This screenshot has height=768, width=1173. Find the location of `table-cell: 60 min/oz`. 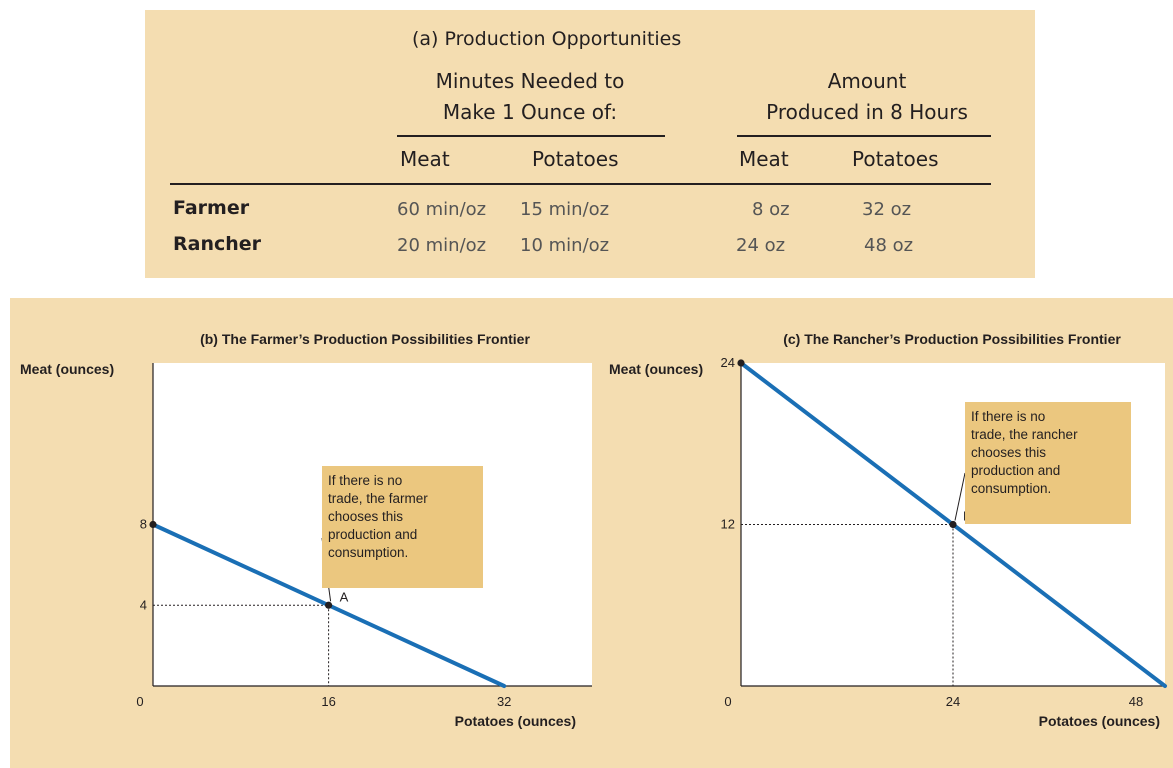

table-cell: 60 min/oz is located at coordinates (442, 209).